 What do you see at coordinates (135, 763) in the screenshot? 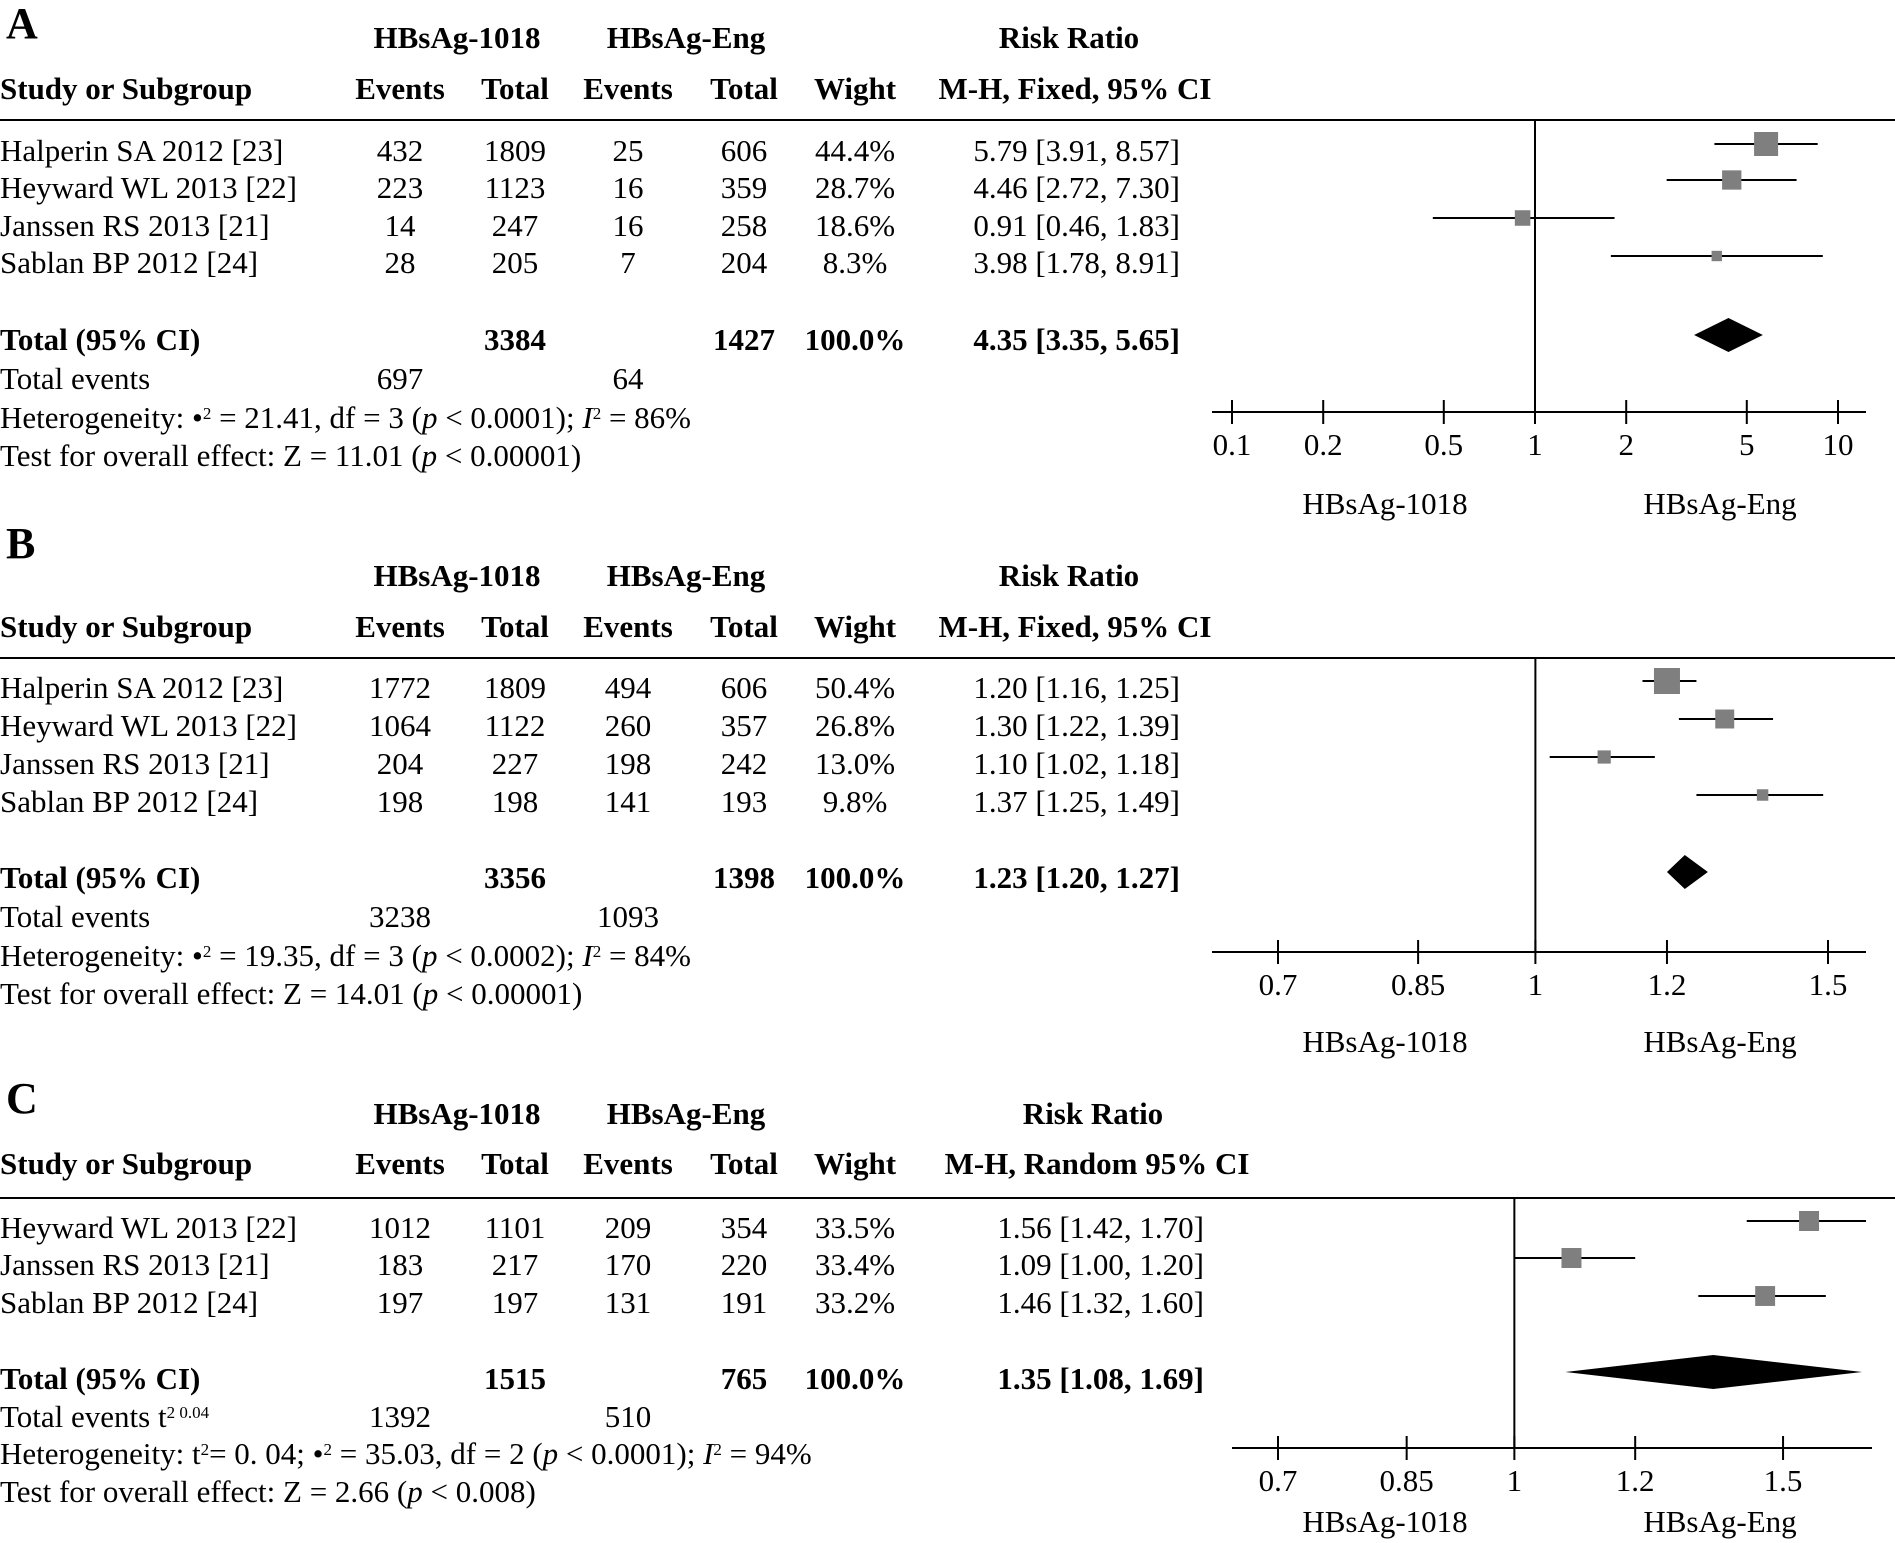
I see `study-name: Janssen RS 2013 [21]` at bounding box center [135, 763].